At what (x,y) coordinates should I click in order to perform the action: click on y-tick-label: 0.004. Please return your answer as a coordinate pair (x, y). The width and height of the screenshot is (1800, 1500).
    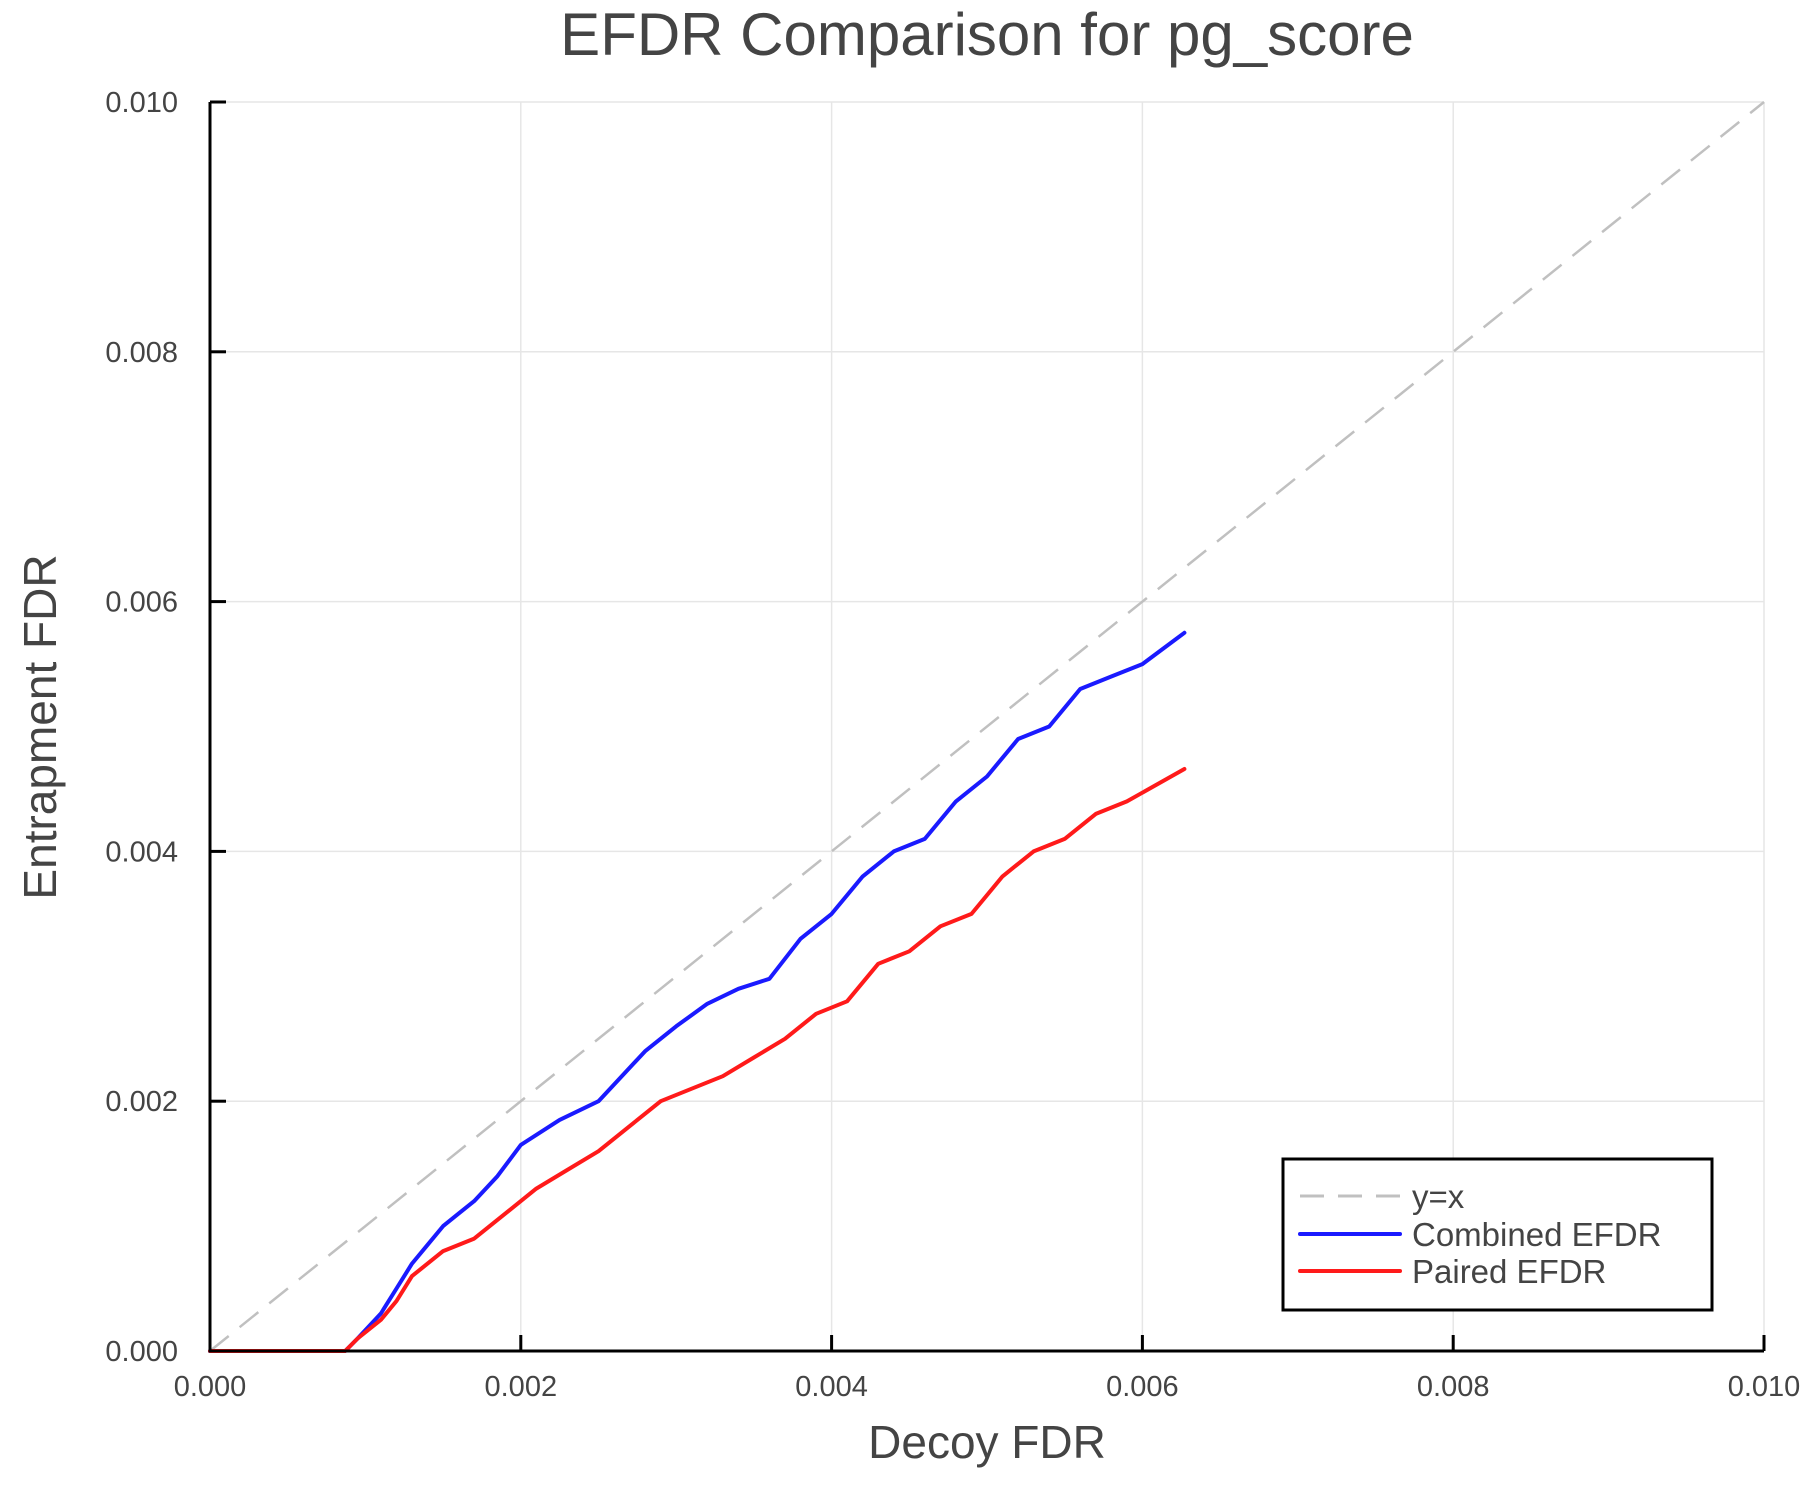
    Looking at the image, I should click on (141, 852).